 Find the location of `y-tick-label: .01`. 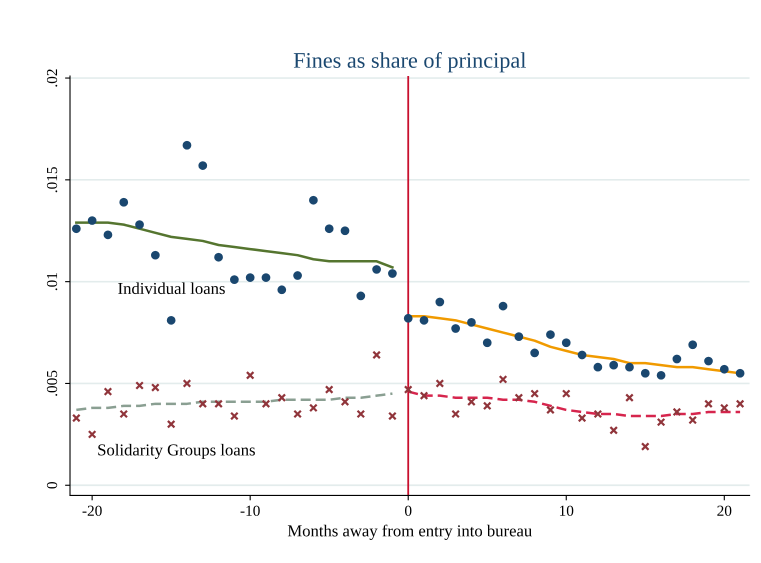

y-tick-label: .01 is located at coordinates (52, 281).